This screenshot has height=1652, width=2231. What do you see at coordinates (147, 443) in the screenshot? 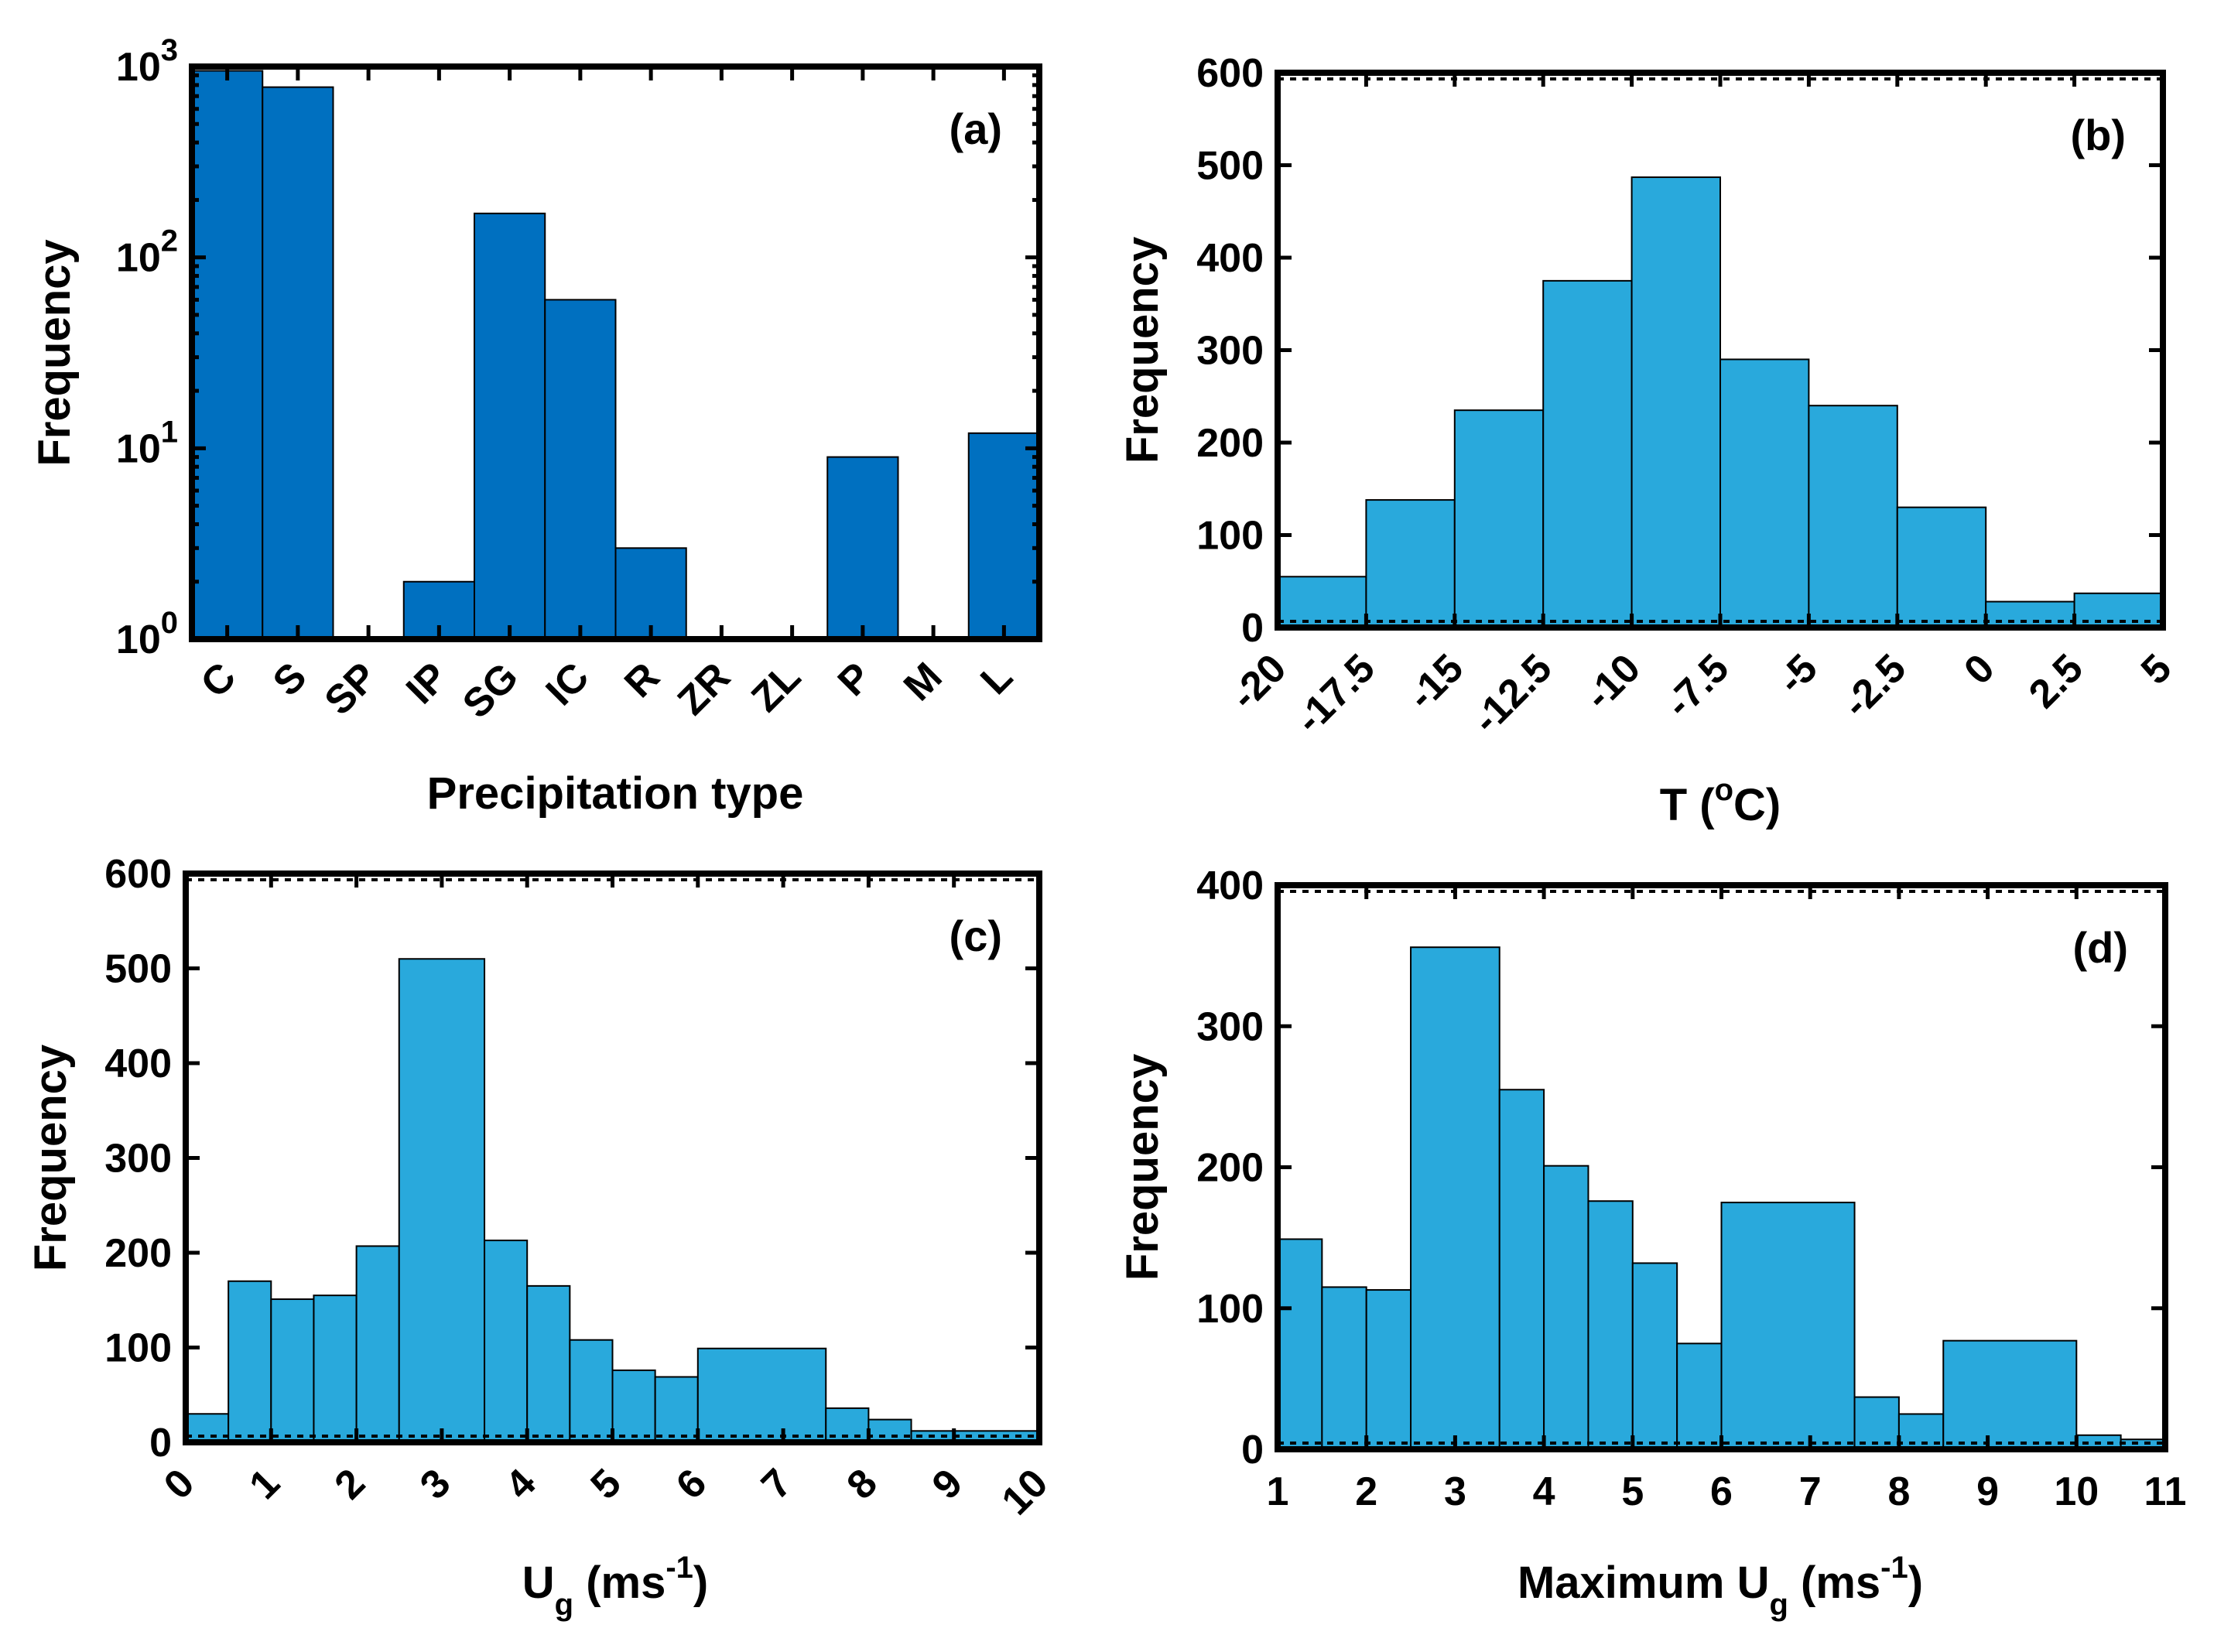
I see `y-tick-label: 10¹` at bounding box center [147, 443].